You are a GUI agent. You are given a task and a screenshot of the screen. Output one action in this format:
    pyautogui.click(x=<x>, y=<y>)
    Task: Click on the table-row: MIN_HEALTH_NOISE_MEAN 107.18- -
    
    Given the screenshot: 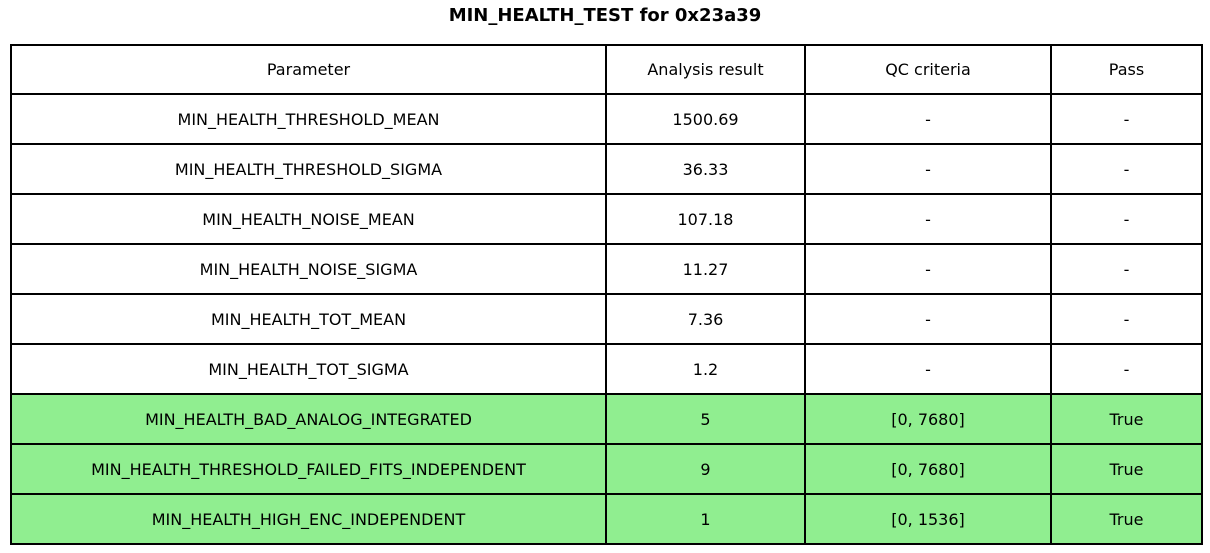 What is the action you would take?
    pyautogui.click(x=606, y=219)
    